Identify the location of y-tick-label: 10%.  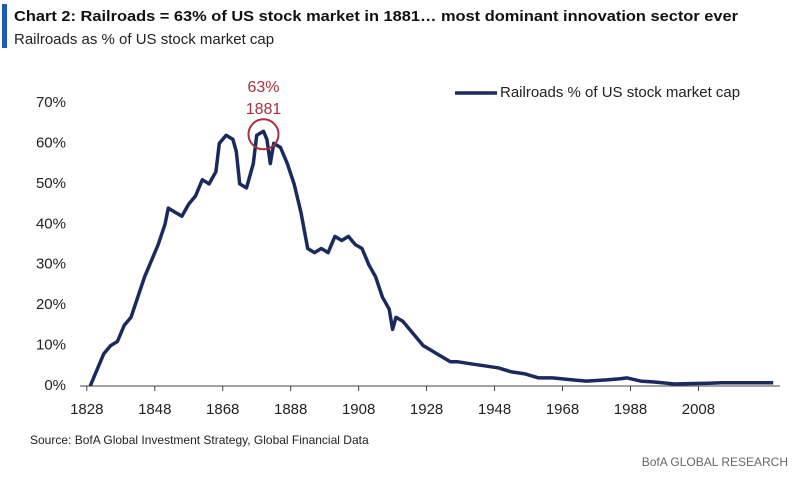
(51, 345).